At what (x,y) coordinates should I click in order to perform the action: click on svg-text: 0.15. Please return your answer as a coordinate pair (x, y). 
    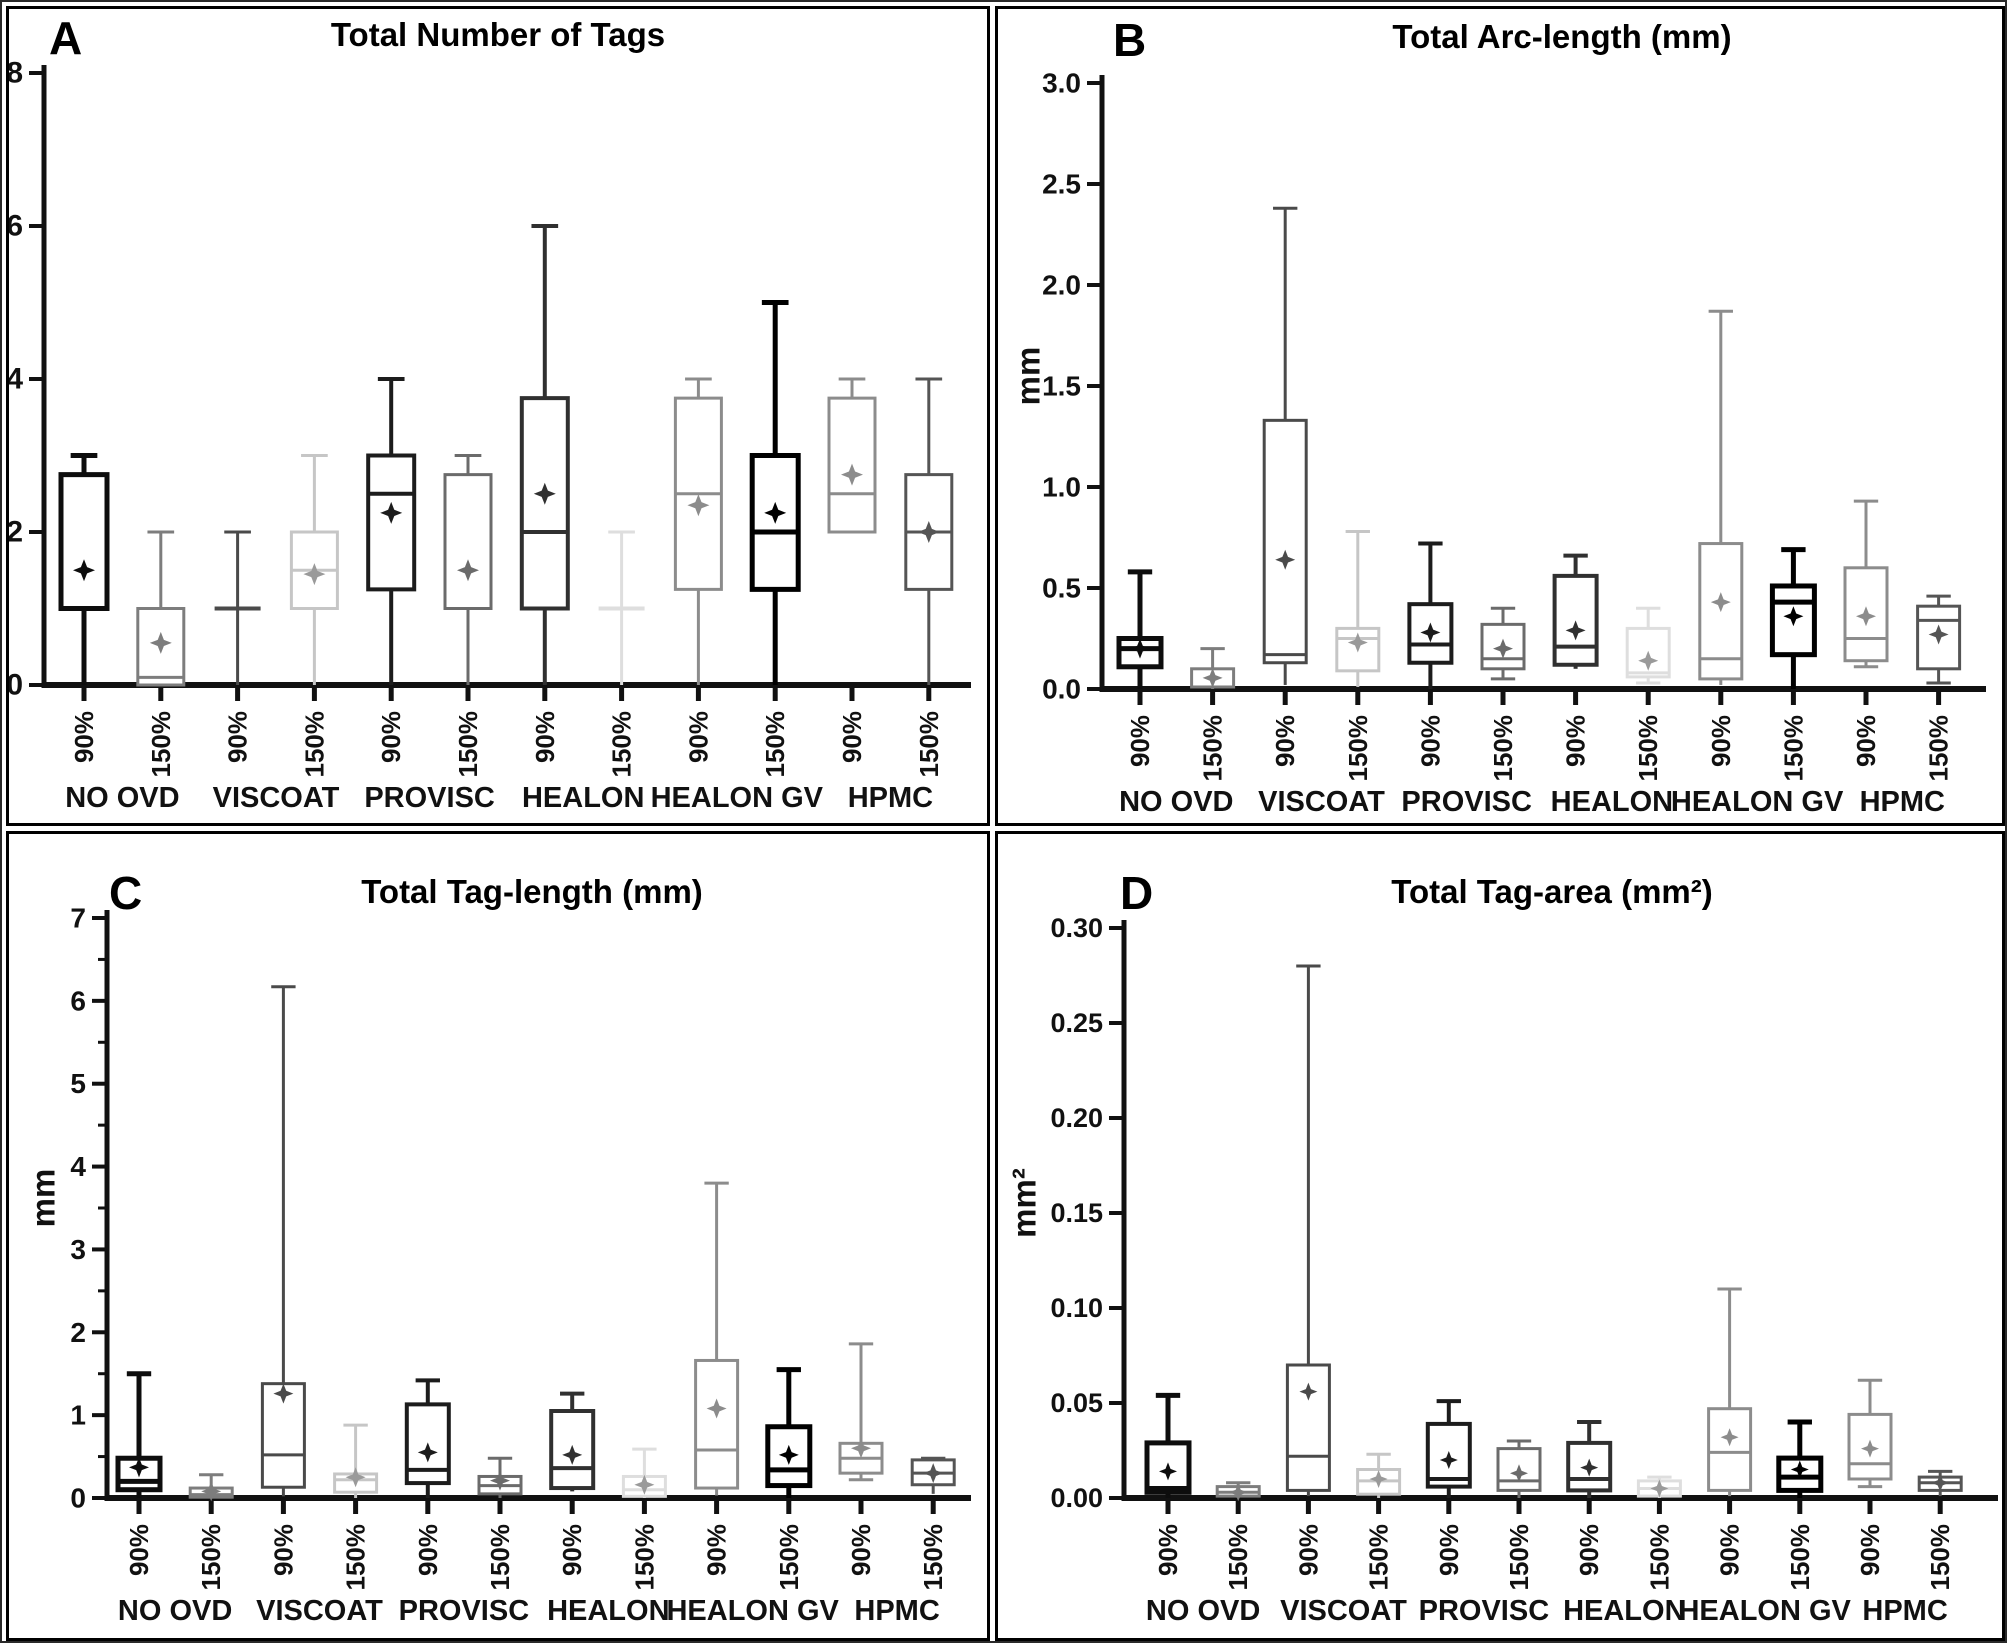
    Looking at the image, I should click on (1076, 1213).